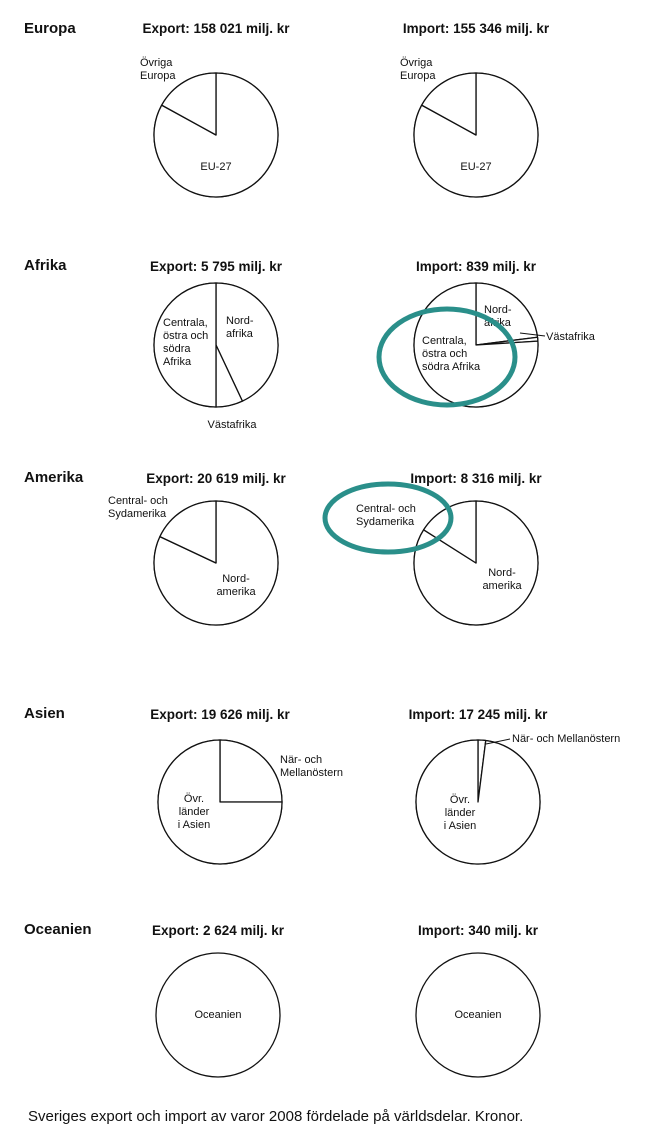 The height and width of the screenshot is (1144, 652). I want to click on chart-title: Import: 155 346 milj. kr, so click(476, 28).